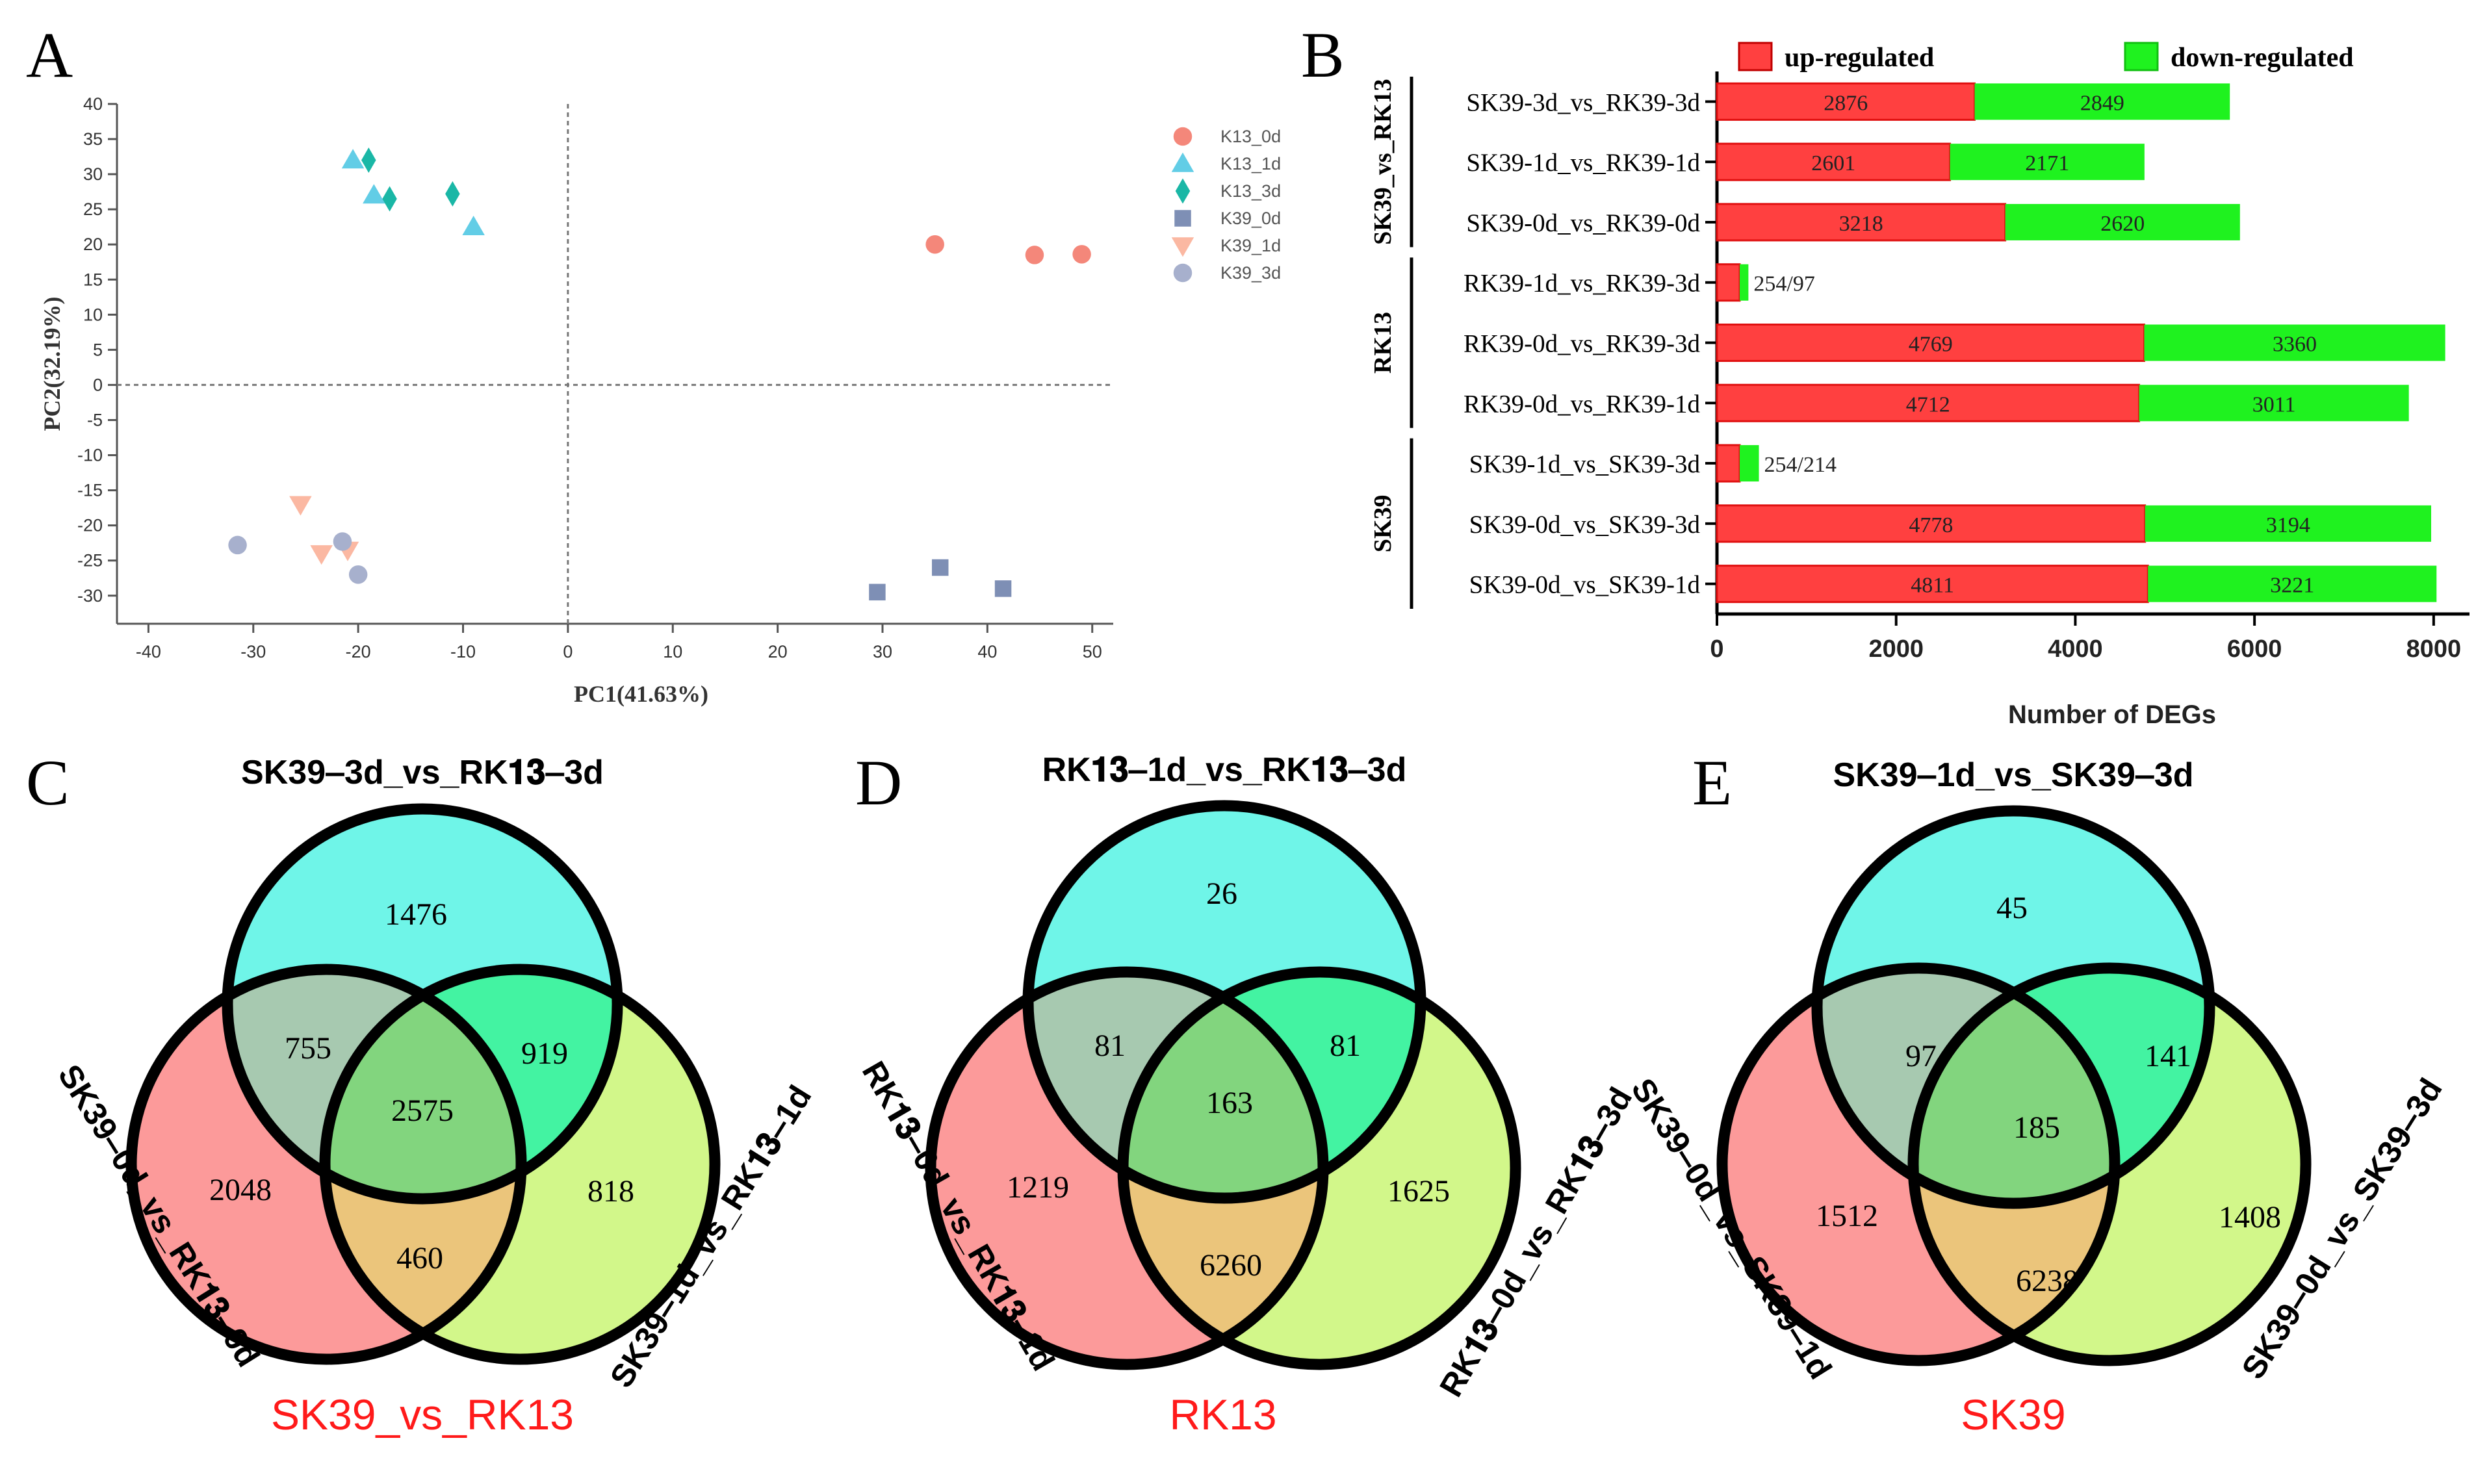  Describe the element at coordinates (1582, 284) in the screenshot. I see `category-label: RK39-1d_vs_RK39-3d` at that location.